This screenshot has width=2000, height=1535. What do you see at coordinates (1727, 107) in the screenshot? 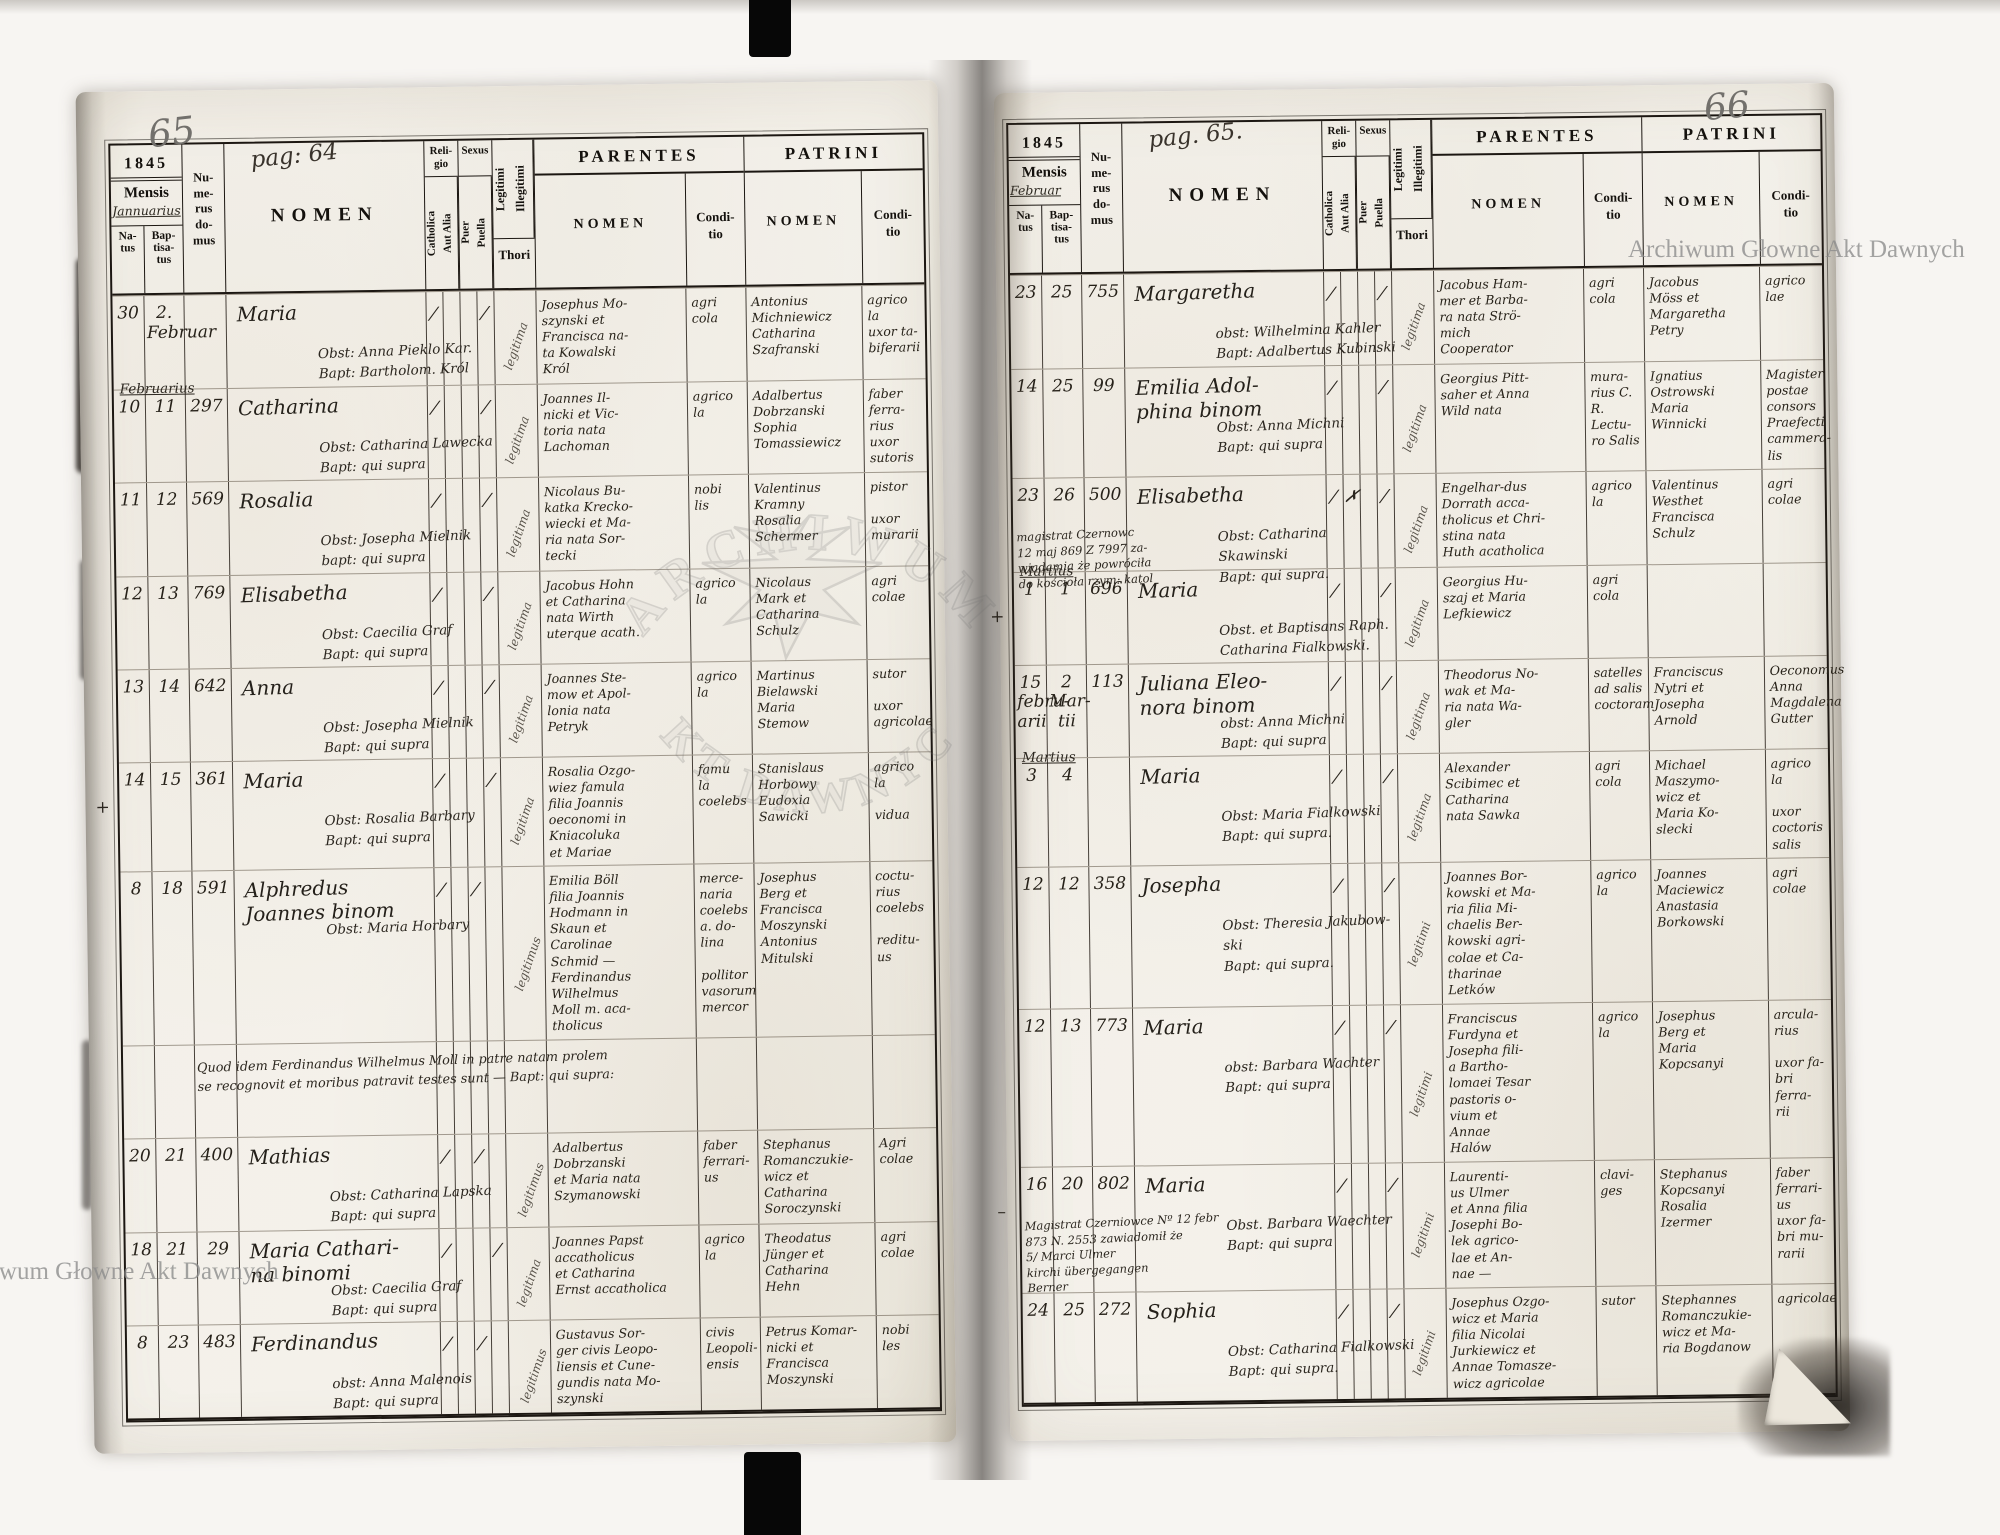
I see `pencil-page-number: 66` at bounding box center [1727, 107].